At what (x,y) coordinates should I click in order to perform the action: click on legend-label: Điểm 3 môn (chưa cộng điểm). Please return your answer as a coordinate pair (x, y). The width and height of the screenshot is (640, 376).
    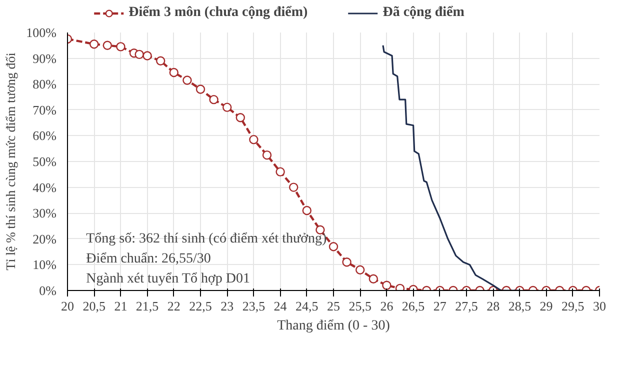
    Looking at the image, I should click on (218, 13).